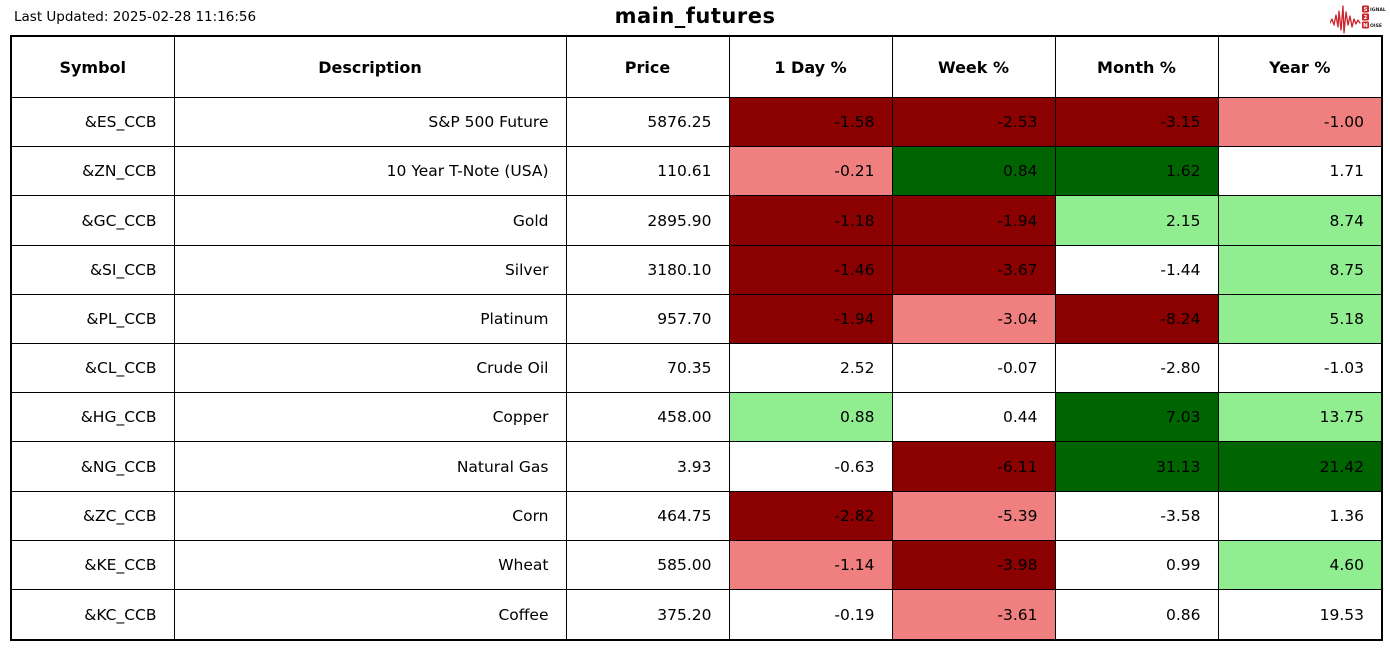 The height and width of the screenshot is (650, 1390). I want to click on price-cell: 957.70, so click(647, 319).